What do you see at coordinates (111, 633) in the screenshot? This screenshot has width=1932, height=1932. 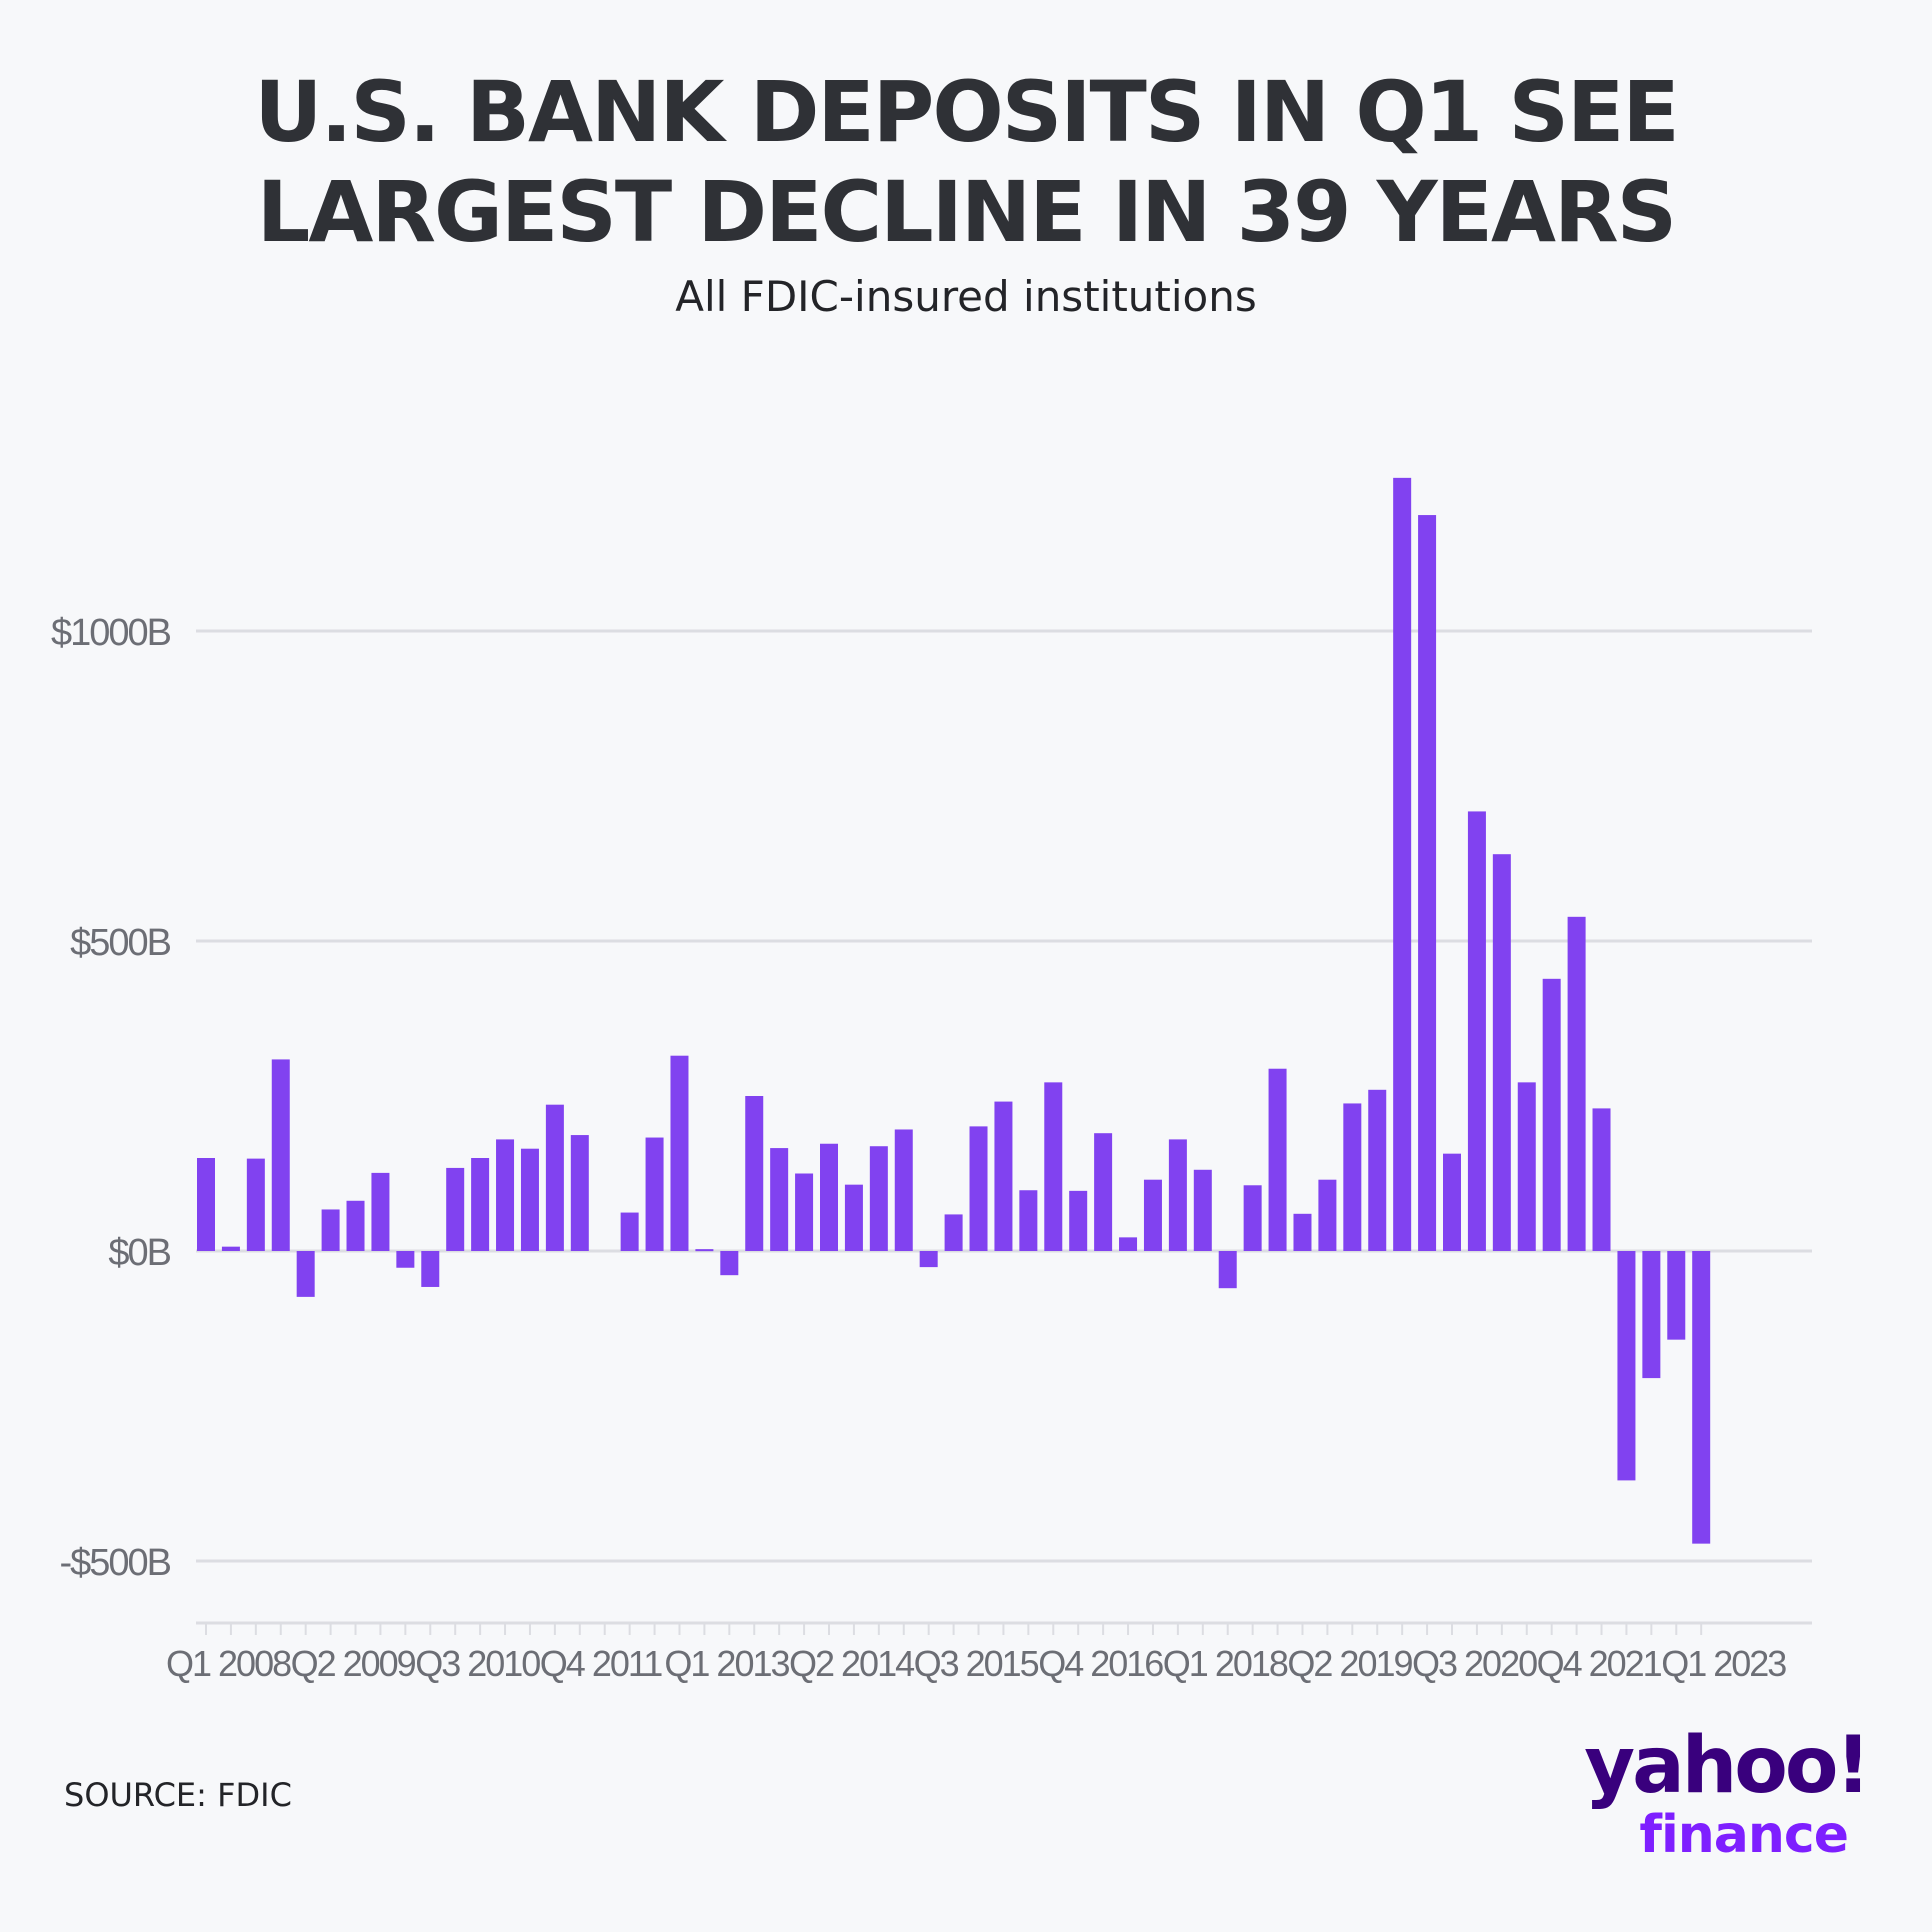 I see `y-tick-label: $1000B` at bounding box center [111, 633].